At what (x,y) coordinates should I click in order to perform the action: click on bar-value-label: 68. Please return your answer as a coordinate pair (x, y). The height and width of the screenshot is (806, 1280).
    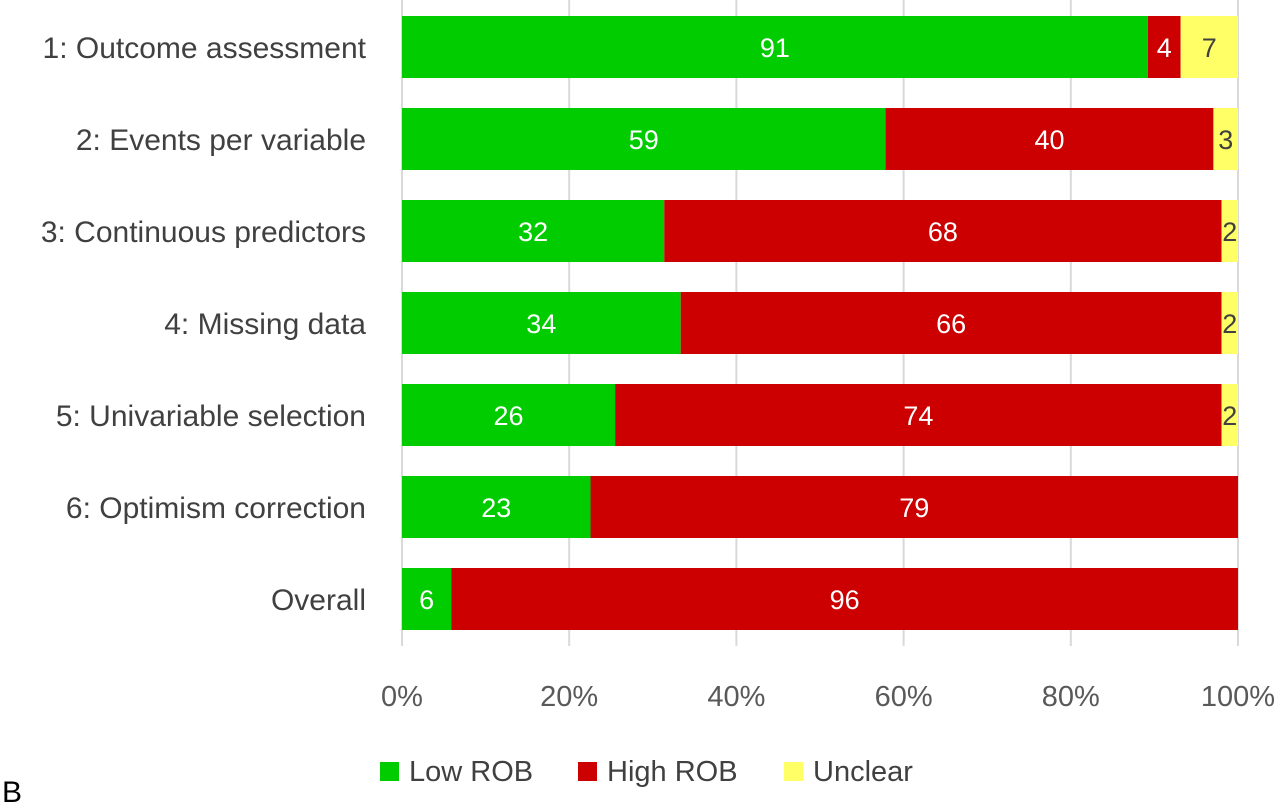
    Looking at the image, I should click on (943, 232).